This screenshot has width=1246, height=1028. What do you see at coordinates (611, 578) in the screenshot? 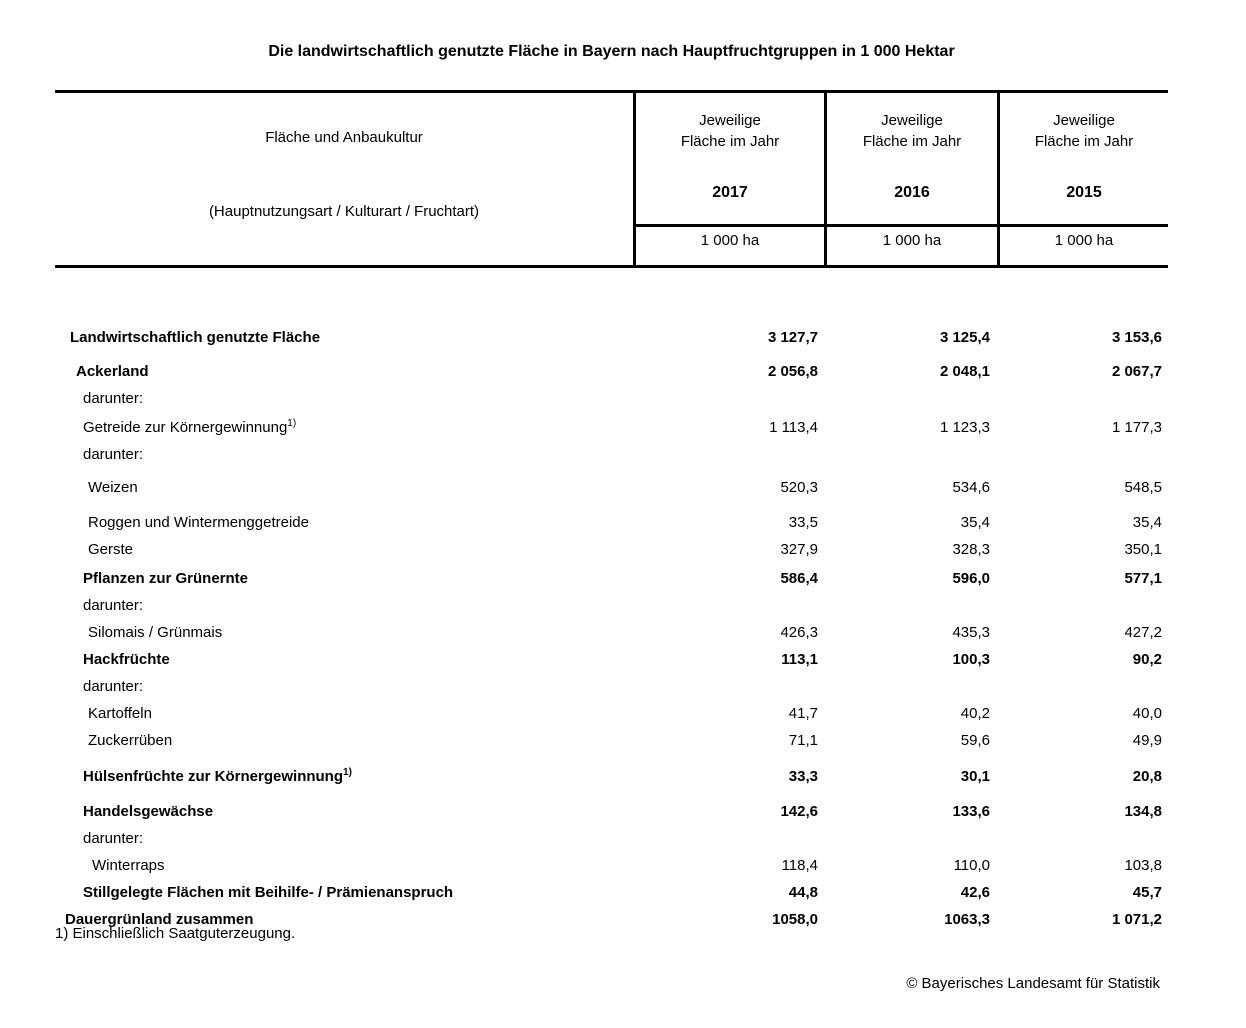
I see `table-row: Pflanzen zur Grünernte 586,4 596,0 577,1` at bounding box center [611, 578].